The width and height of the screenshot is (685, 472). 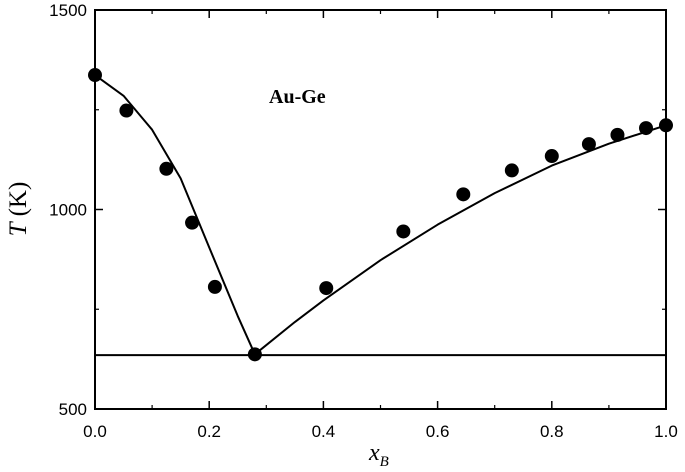 What do you see at coordinates (68, 10) in the screenshot?
I see `y-tick-label: 1500` at bounding box center [68, 10].